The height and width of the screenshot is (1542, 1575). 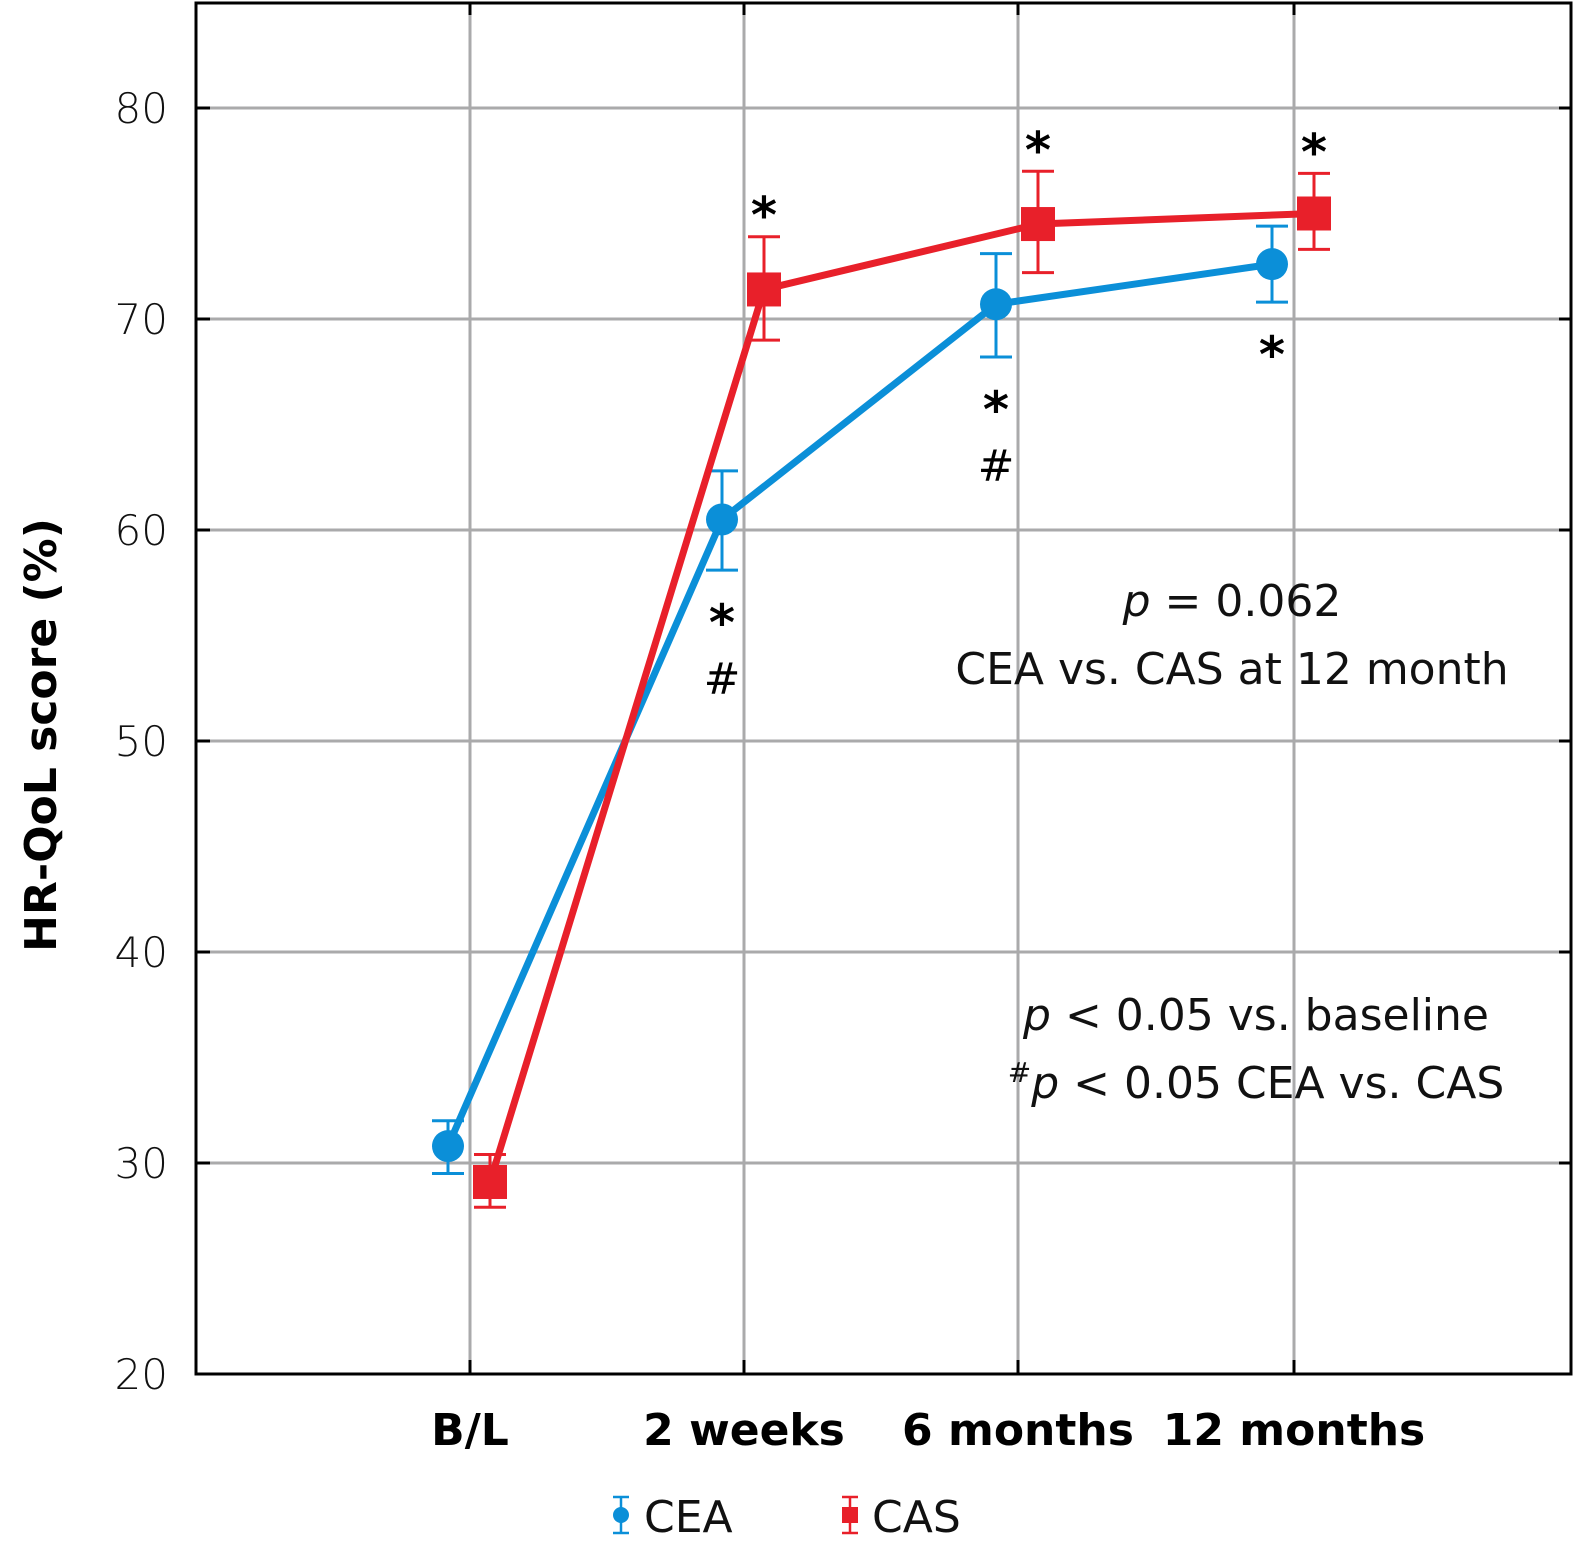 I want to click on y-tick-label: 50, so click(x=141, y=741).